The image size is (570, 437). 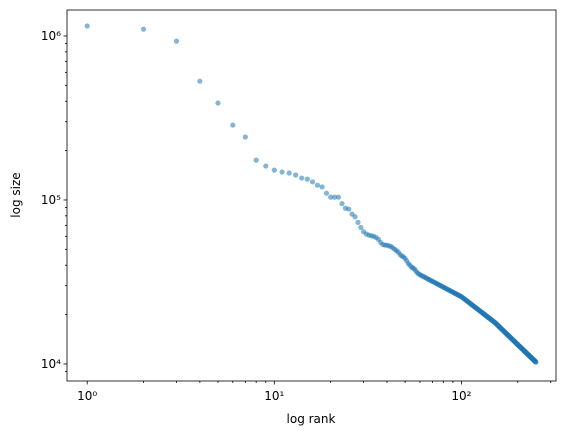 What do you see at coordinates (16, 194) in the screenshot?
I see `y-axis-label: log size` at bounding box center [16, 194].